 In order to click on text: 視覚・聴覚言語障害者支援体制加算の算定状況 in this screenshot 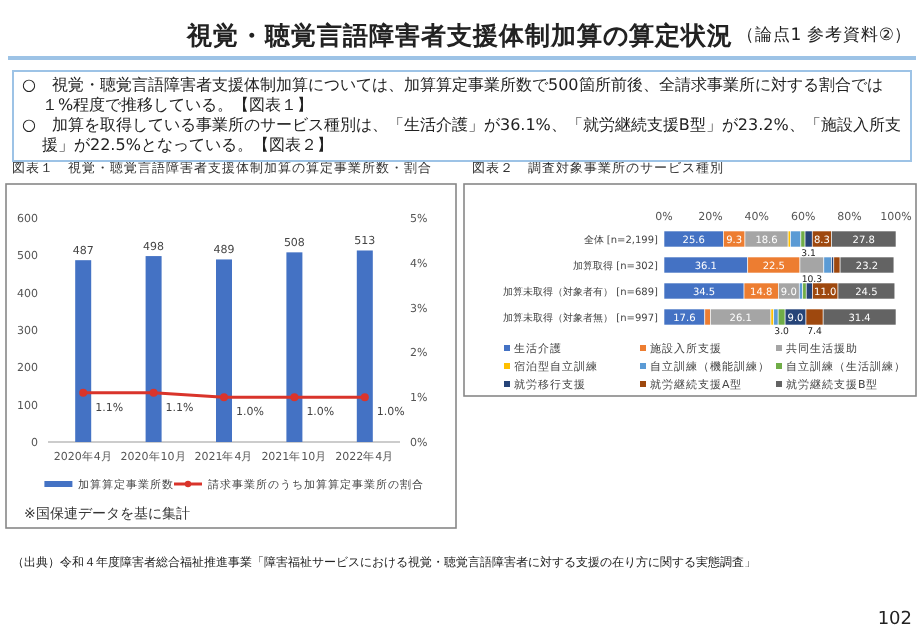, I will do `click(459, 35)`.